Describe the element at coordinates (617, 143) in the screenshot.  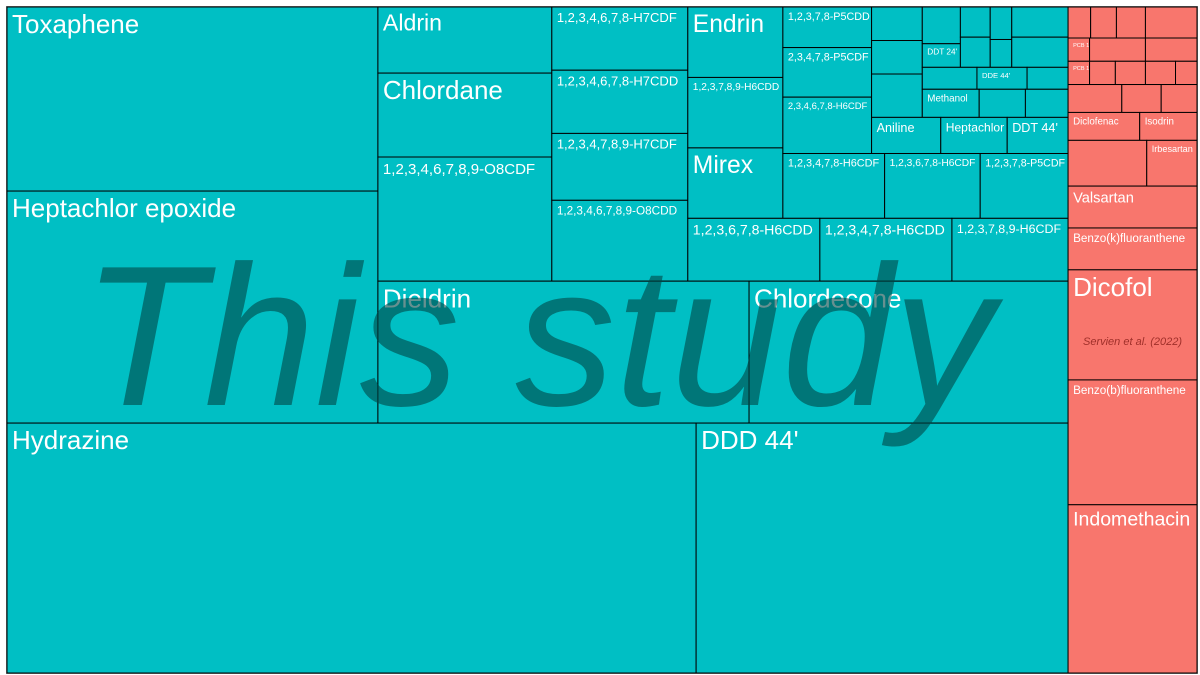
I see `tile-label: 1,2,3,4,7,8,9-H7CDF` at that location.